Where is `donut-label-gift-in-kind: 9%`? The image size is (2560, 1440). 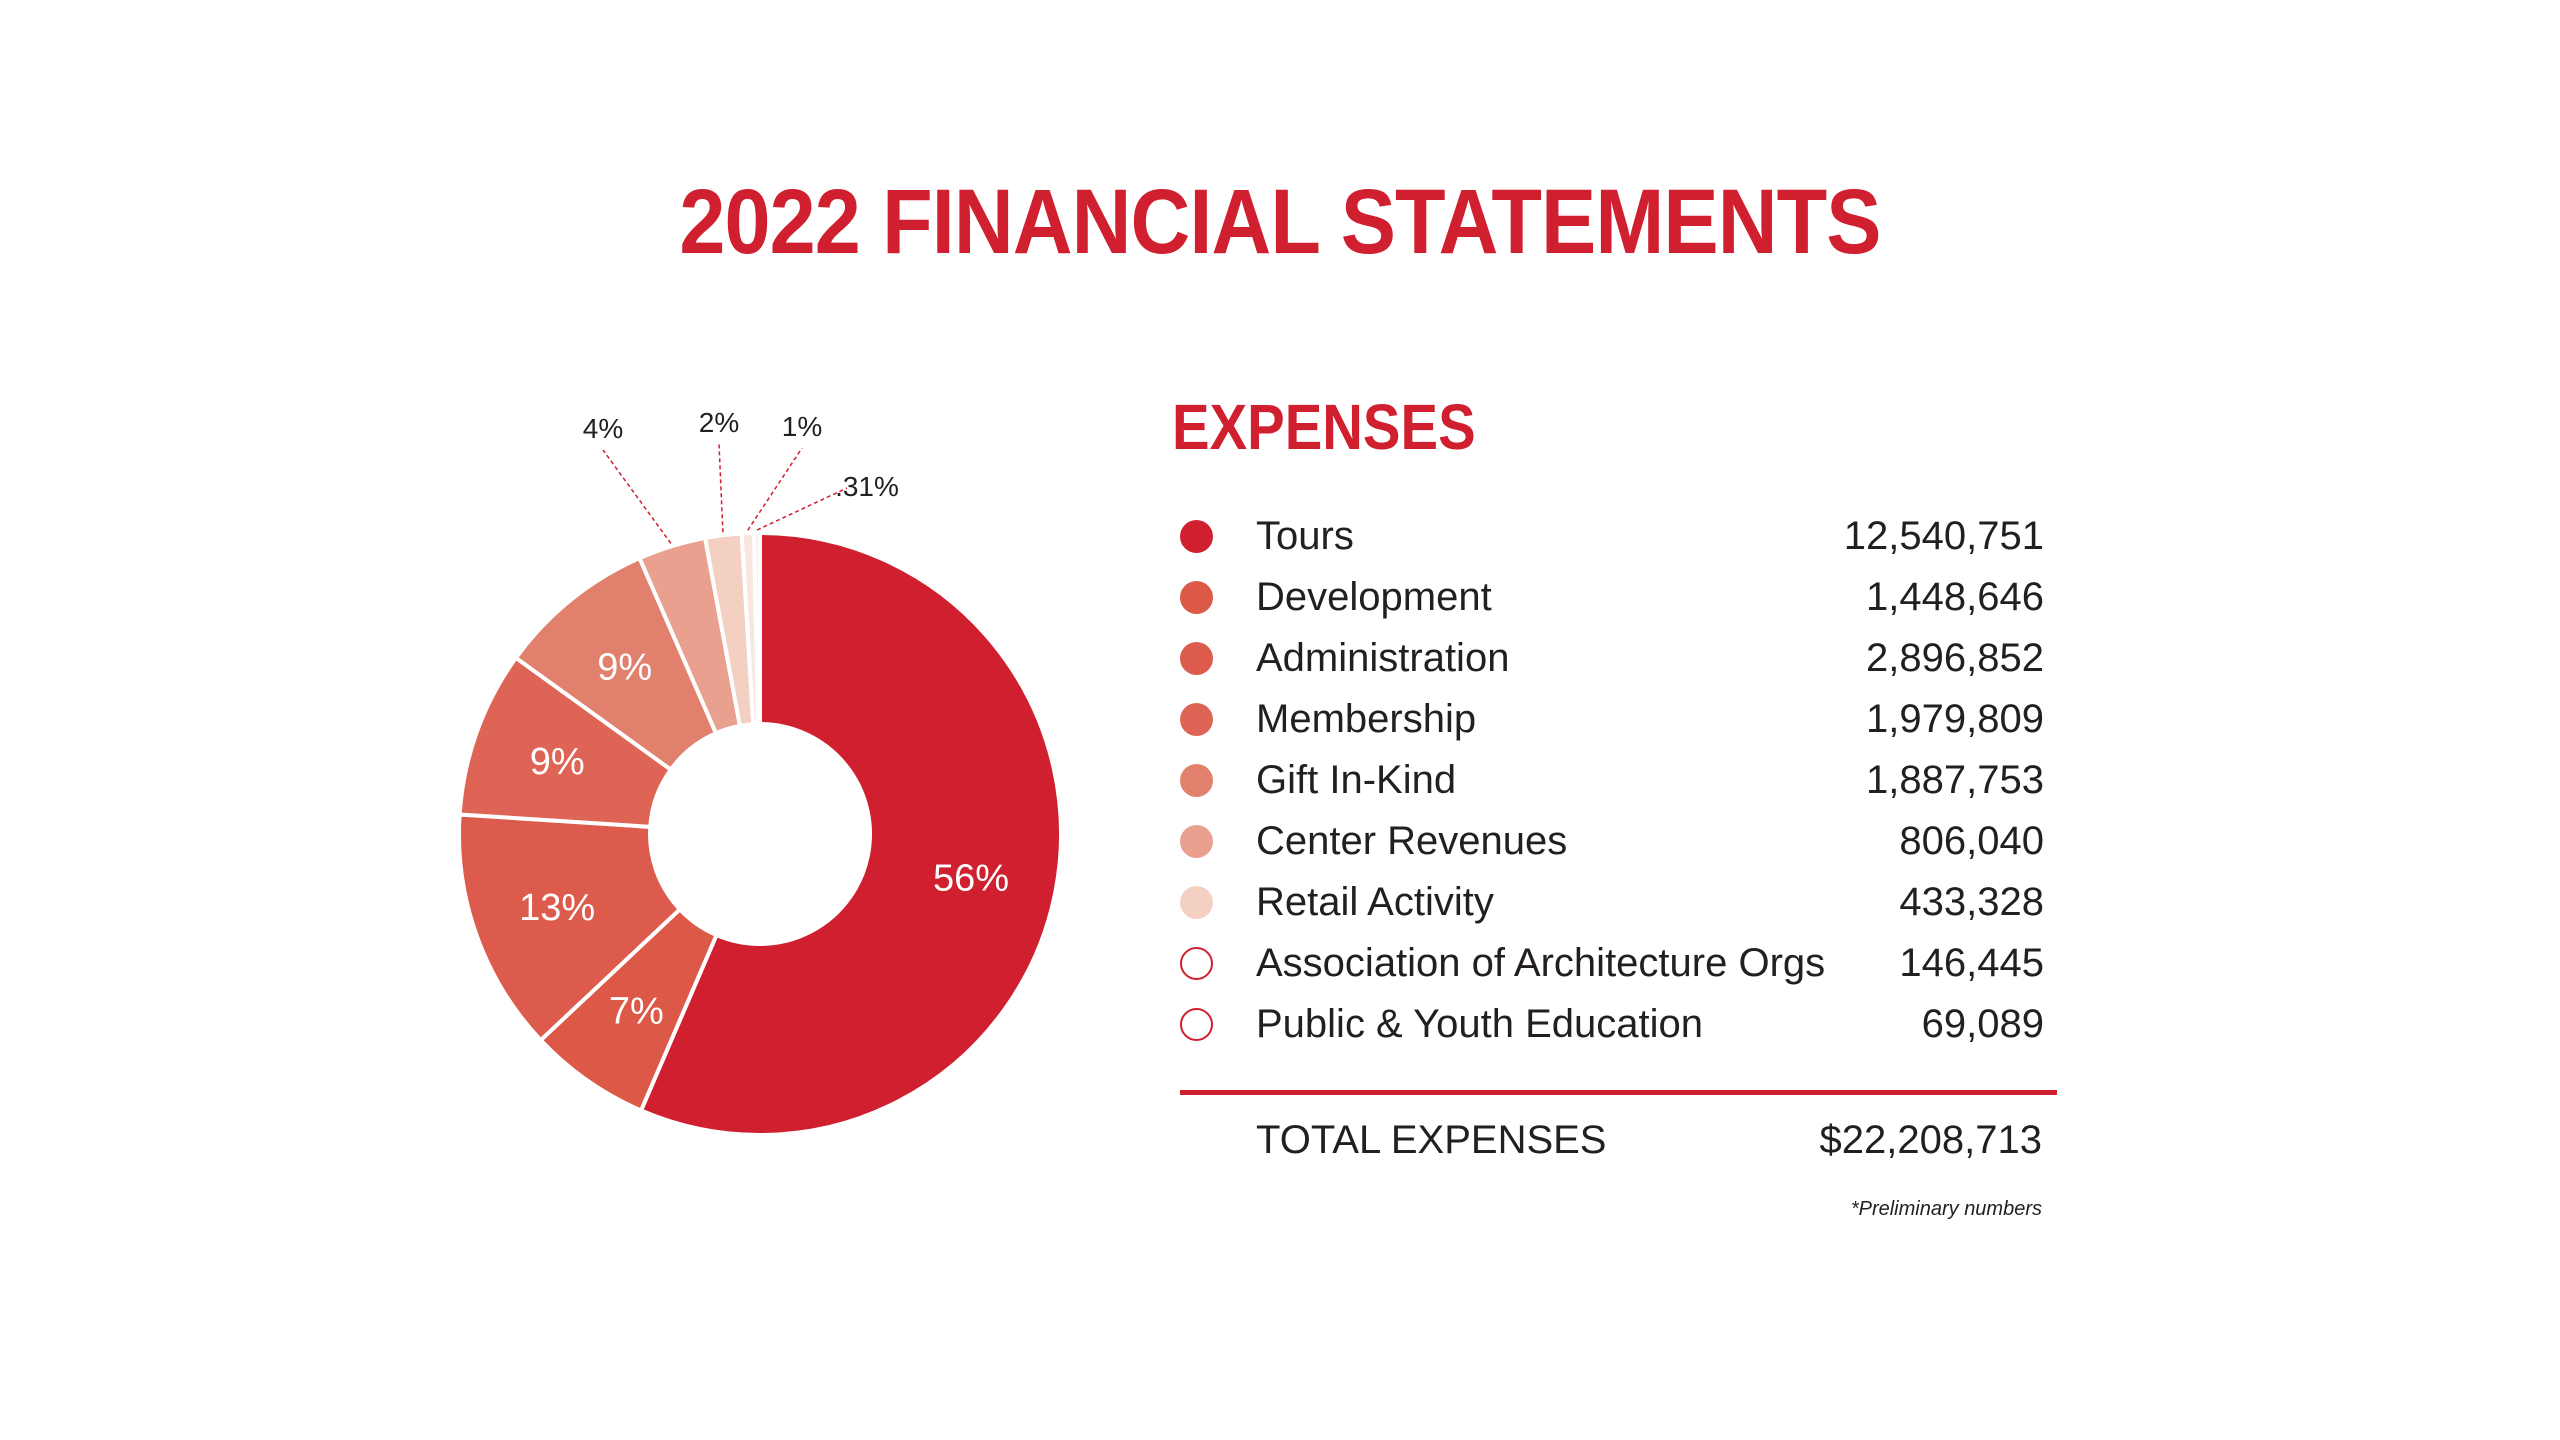
donut-label-gift-in-kind: 9% is located at coordinates (624, 667).